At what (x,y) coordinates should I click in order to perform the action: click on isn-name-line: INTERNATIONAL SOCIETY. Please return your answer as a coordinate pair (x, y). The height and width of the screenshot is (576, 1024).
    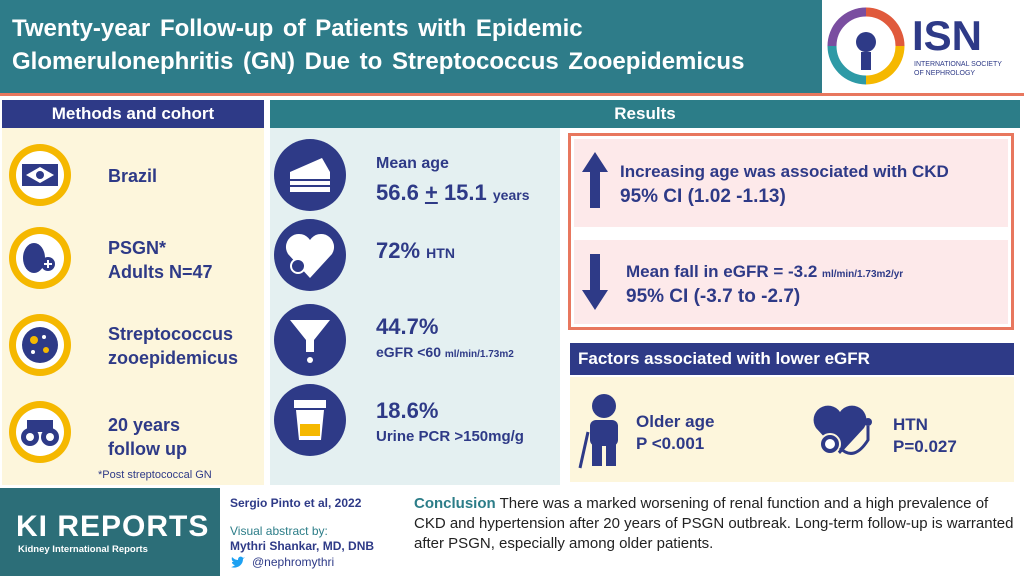
    Looking at the image, I should click on (958, 64).